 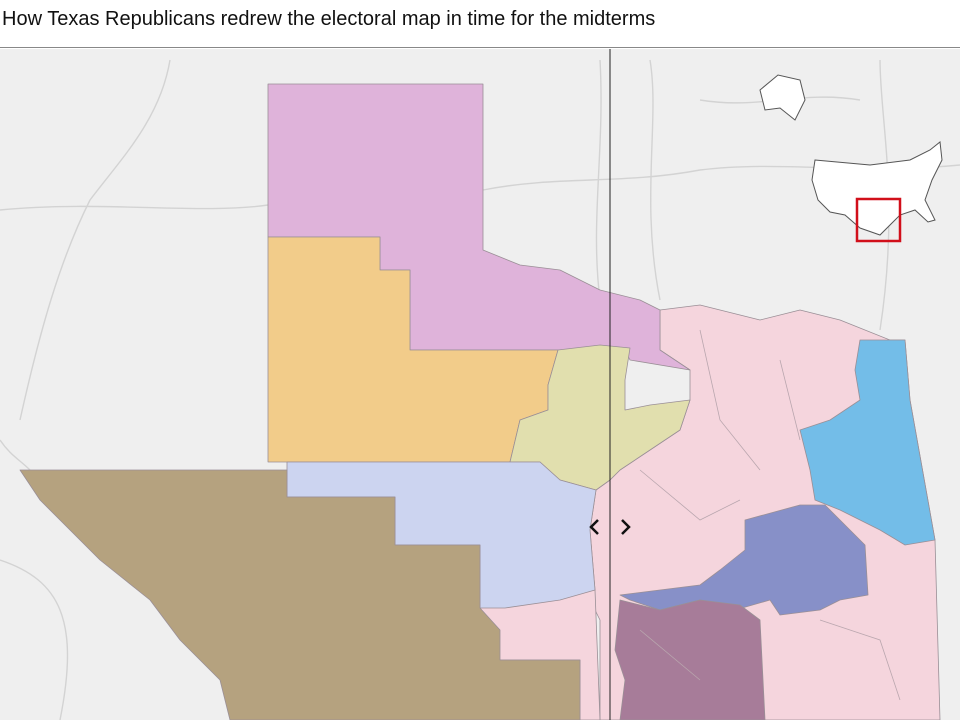 I want to click on us-inset, so click(x=851, y=158).